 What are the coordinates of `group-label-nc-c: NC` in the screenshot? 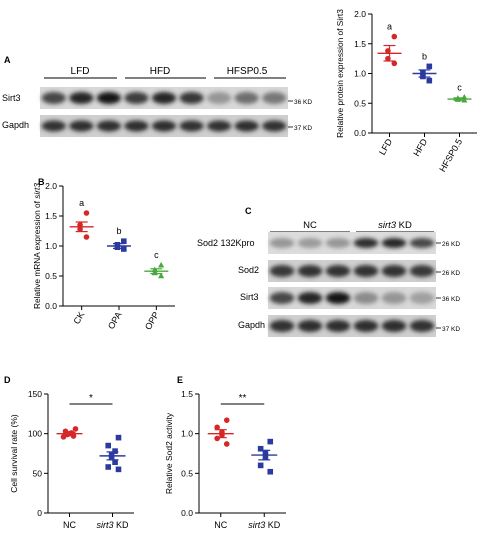 It's located at (310, 225).